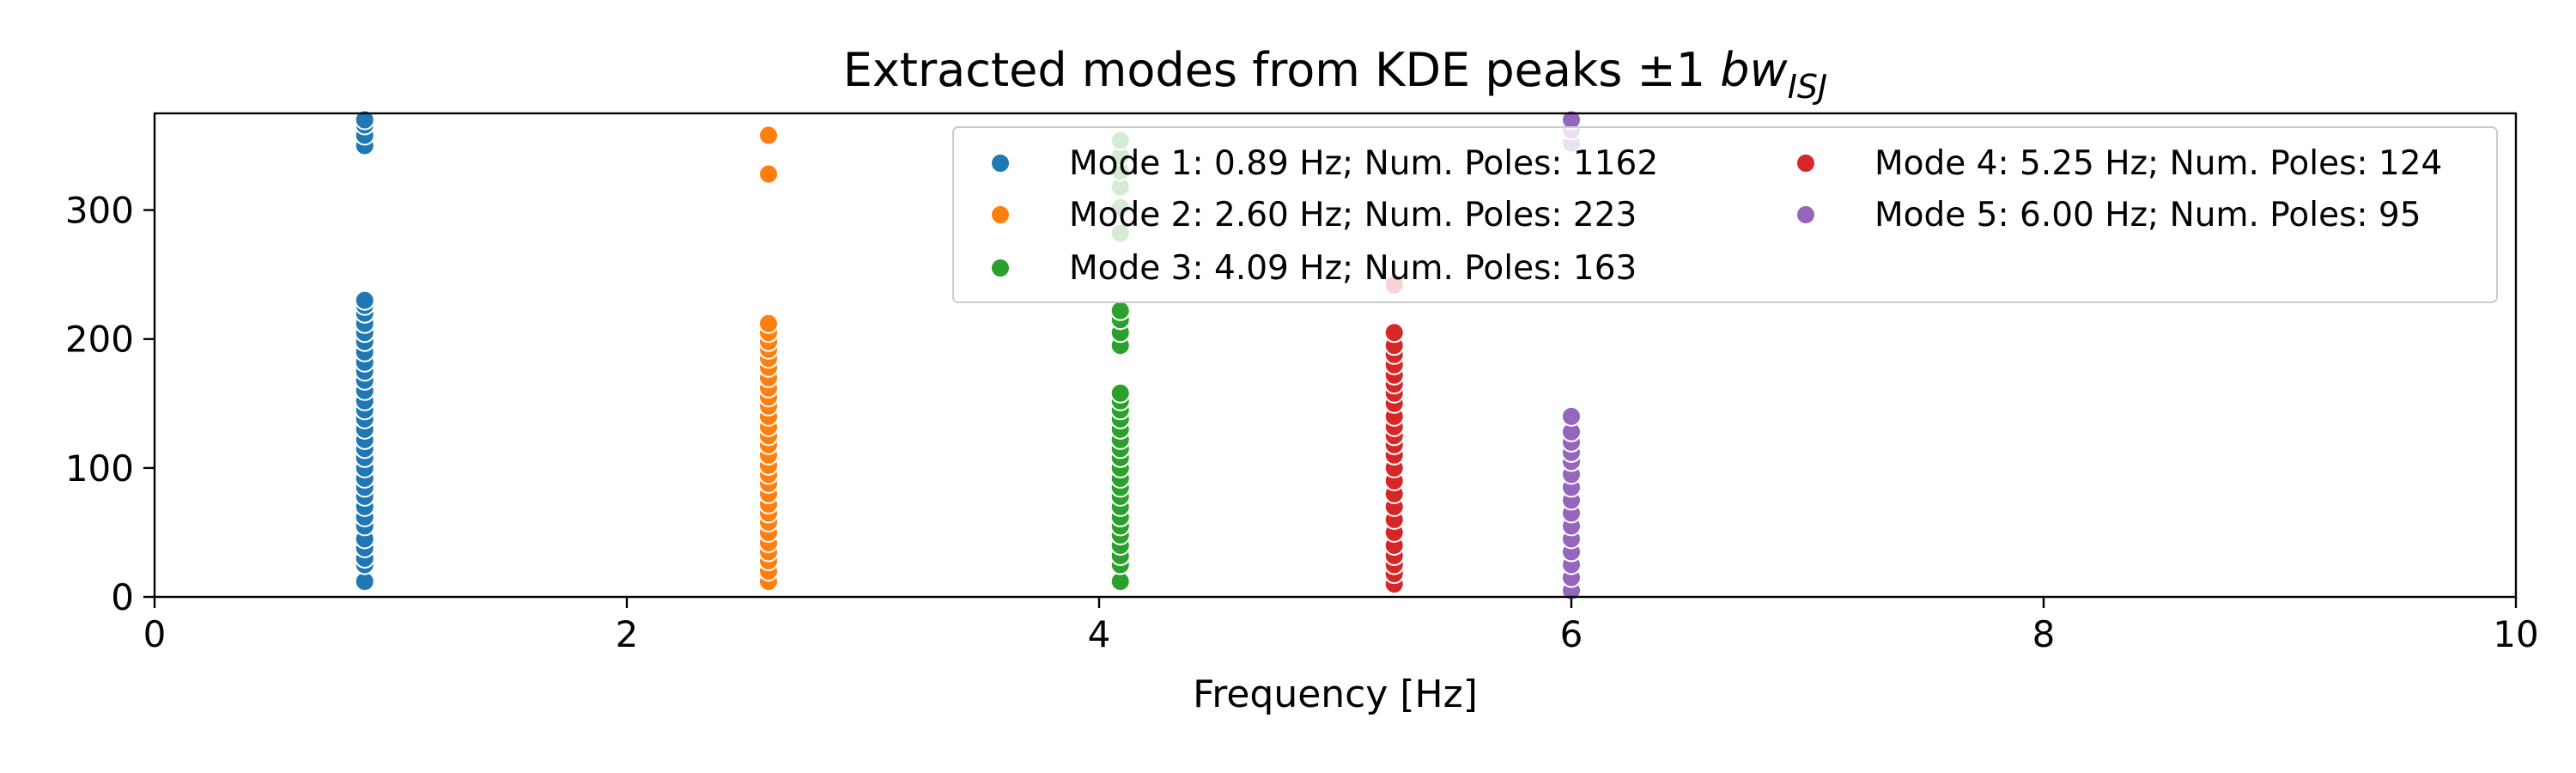 The height and width of the screenshot is (773, 2576). Describe the element at coordinates (1754, 70) in the screenshot. I see `chart-title-math: bw` at that location.